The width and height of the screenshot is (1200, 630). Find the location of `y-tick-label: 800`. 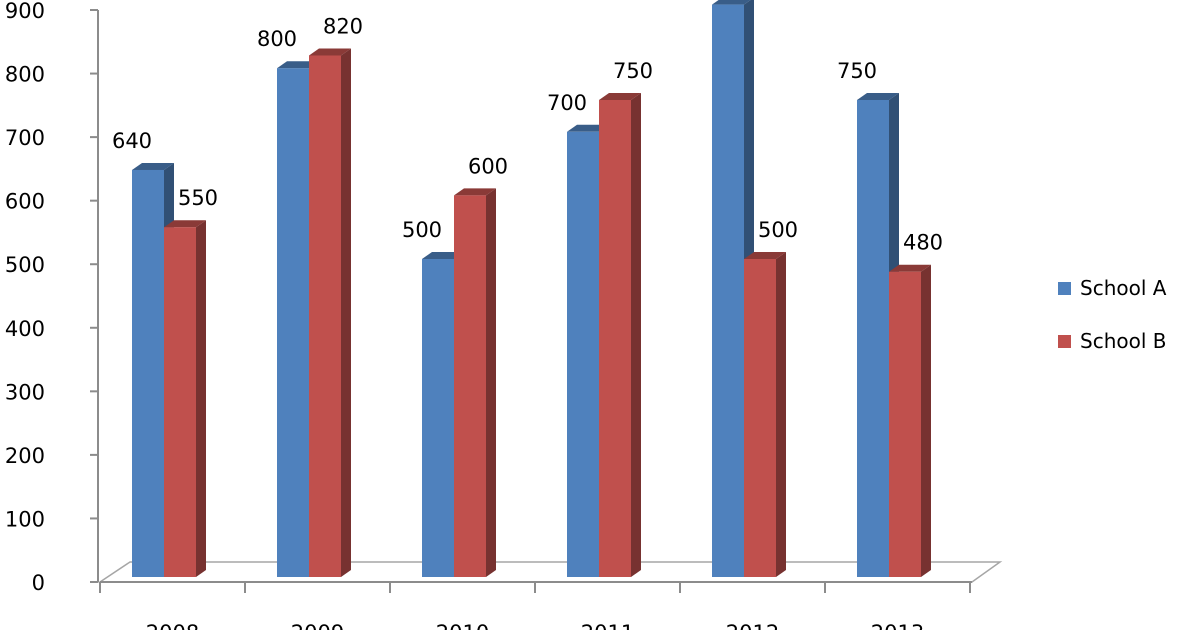

y-tick-label: 800 is located at coordinates (25, 75).